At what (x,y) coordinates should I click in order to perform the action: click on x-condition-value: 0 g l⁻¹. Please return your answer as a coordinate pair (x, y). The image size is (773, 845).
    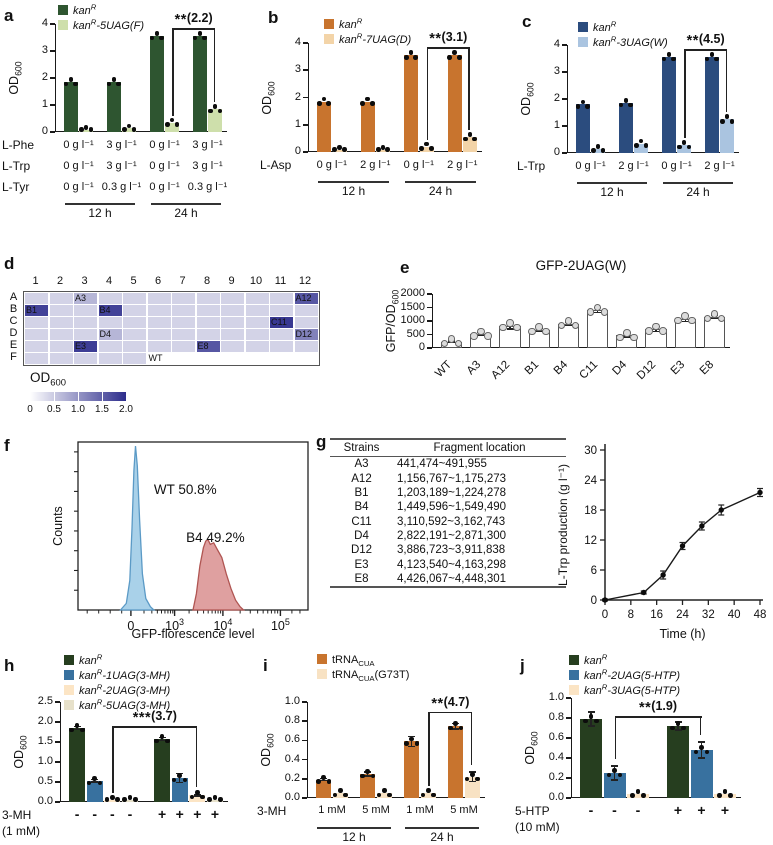
    Looking at the image, I should click on (418, 165).